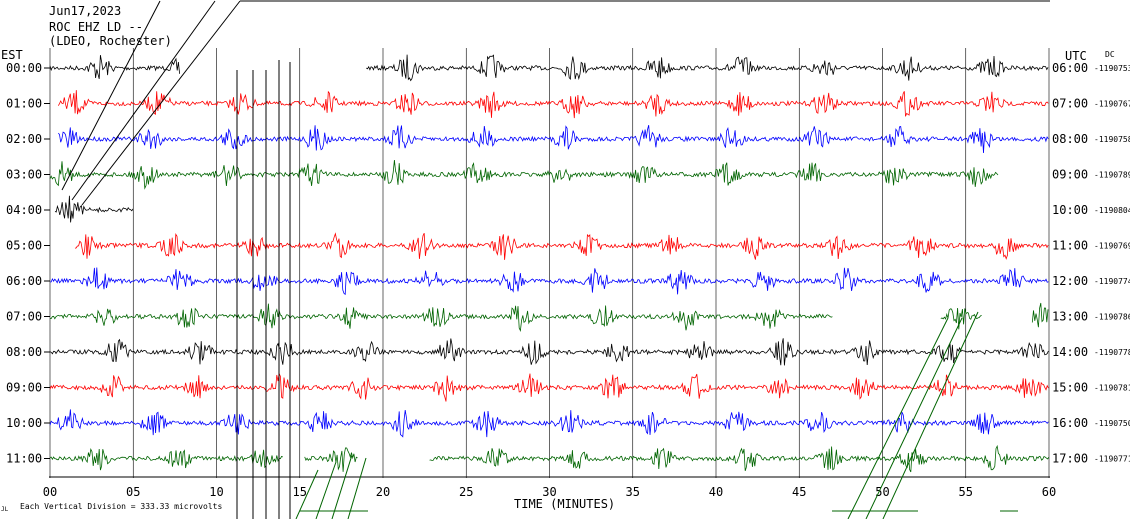  Describe the element at coordinates (1112, 281) in the screenshot. I see `dc-offset: -1190774` at that location.